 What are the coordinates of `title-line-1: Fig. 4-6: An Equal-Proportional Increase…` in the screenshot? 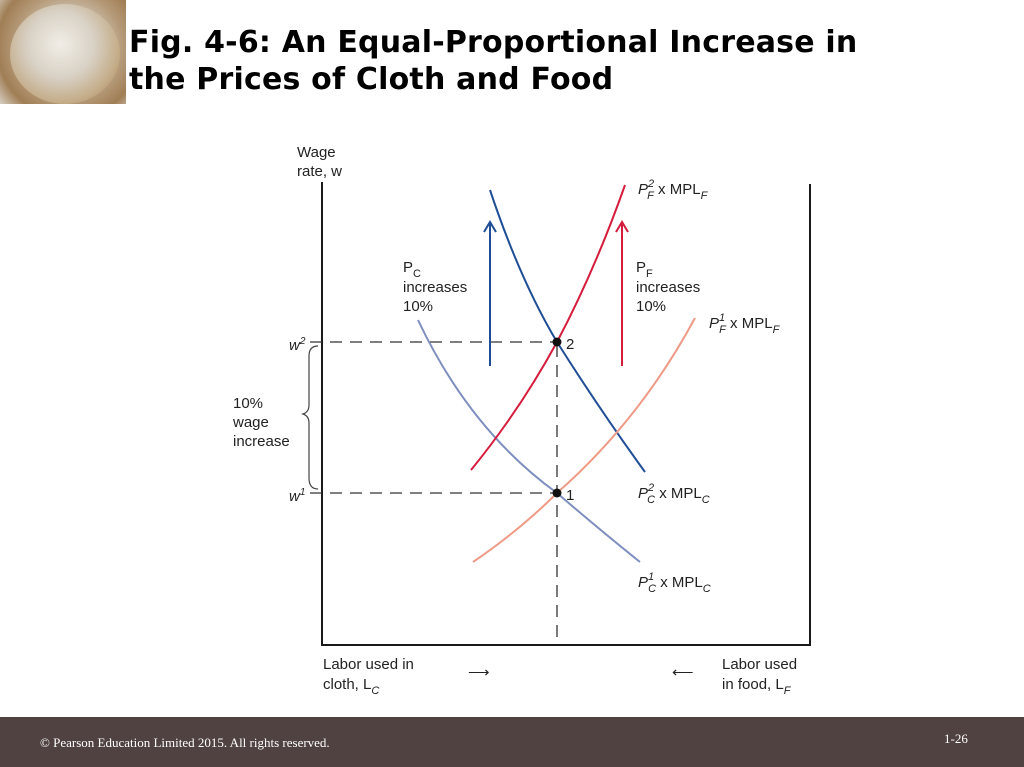 It's located at (493, 42).